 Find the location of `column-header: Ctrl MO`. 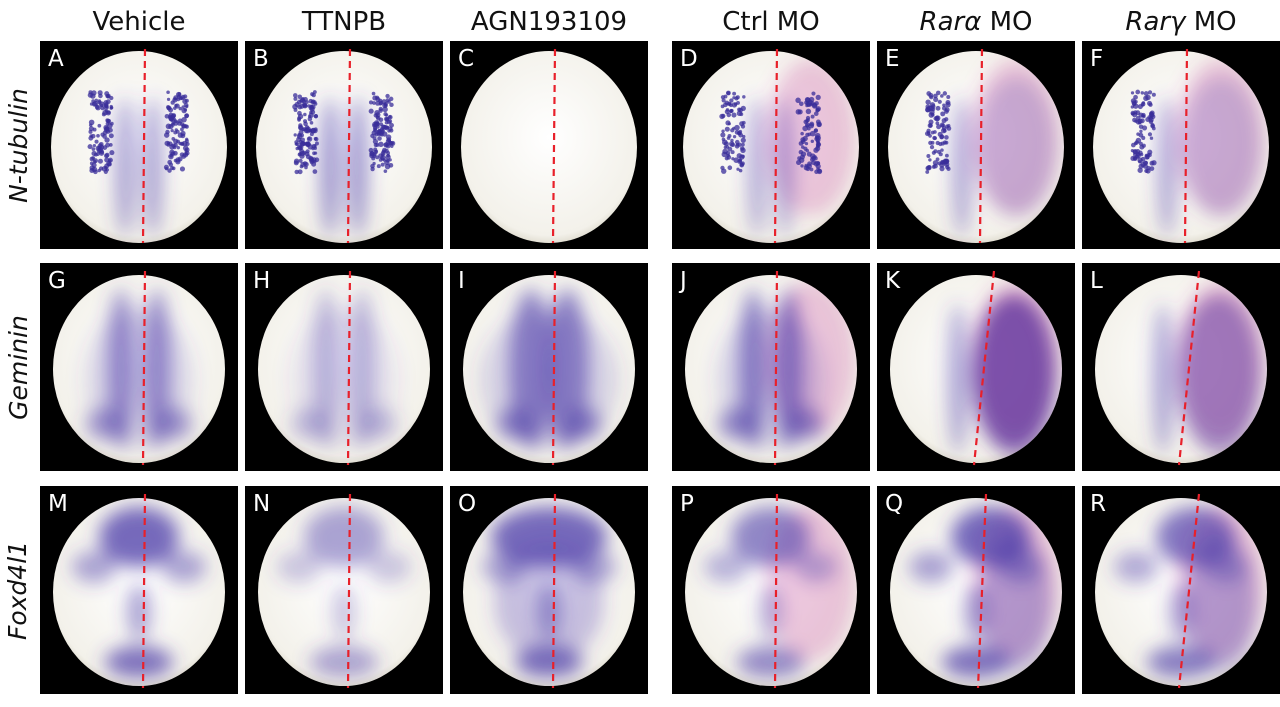

column-header: Ctrl MO is located at coordinates (771, 22).